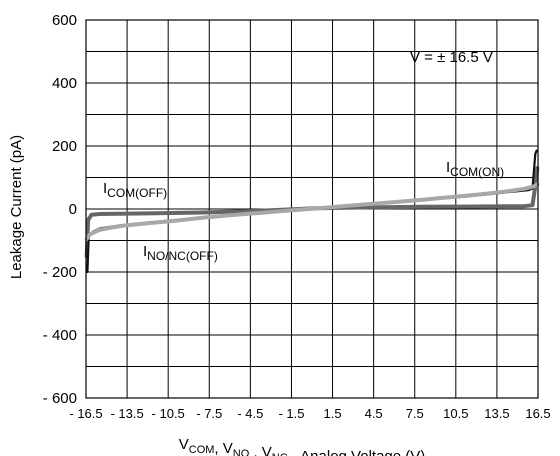 This screenshot has height=456, width=560. Describe the element at coordinates (64, 146) in the screenshot. I see `y-tick-label: 200` at that location.